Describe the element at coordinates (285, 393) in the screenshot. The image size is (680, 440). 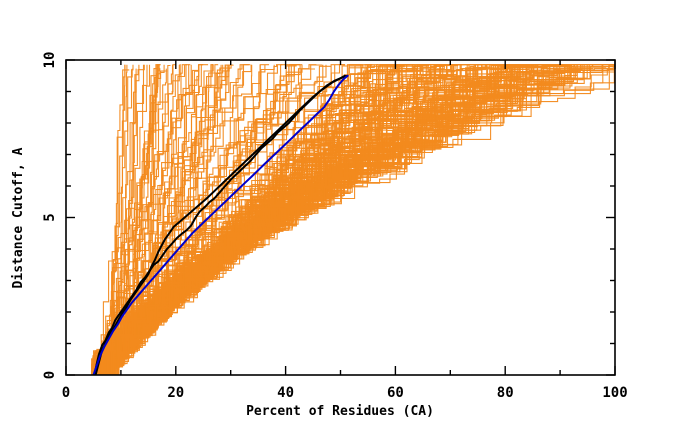
I see `x-tick-label: 40` at that location.